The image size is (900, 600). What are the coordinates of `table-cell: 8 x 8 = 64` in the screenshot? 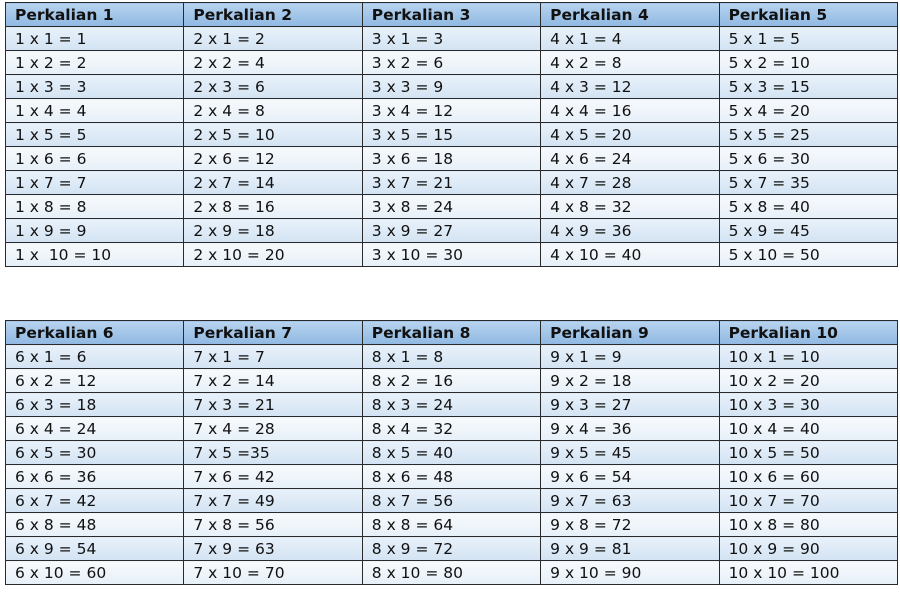 It's located at (451, 524).